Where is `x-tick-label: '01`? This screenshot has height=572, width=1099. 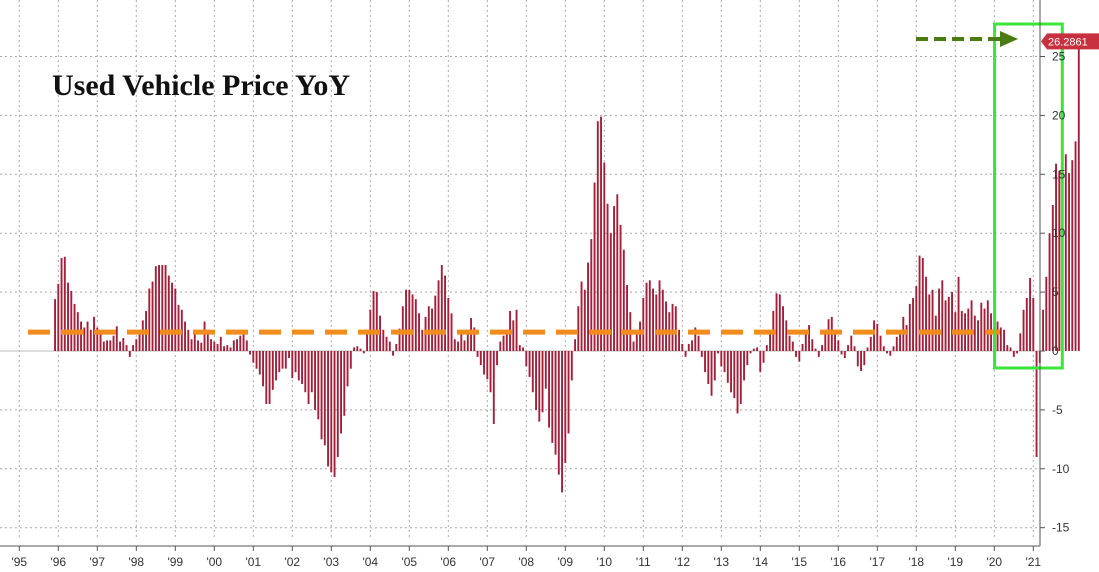 x-tick-label: '01 is located at coordinates (253, 562).